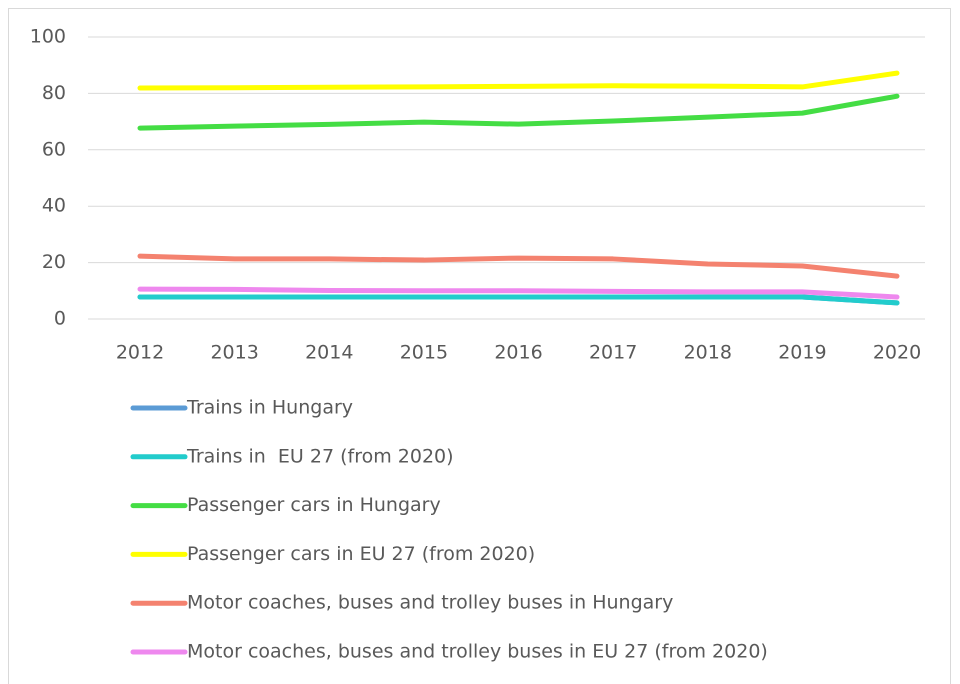 Image resolution: width=960 pixels, height=684 pixels. Describe the element at coordinates (54, 149) in the screenshot. I see `y-tick-label: 60` at that location.